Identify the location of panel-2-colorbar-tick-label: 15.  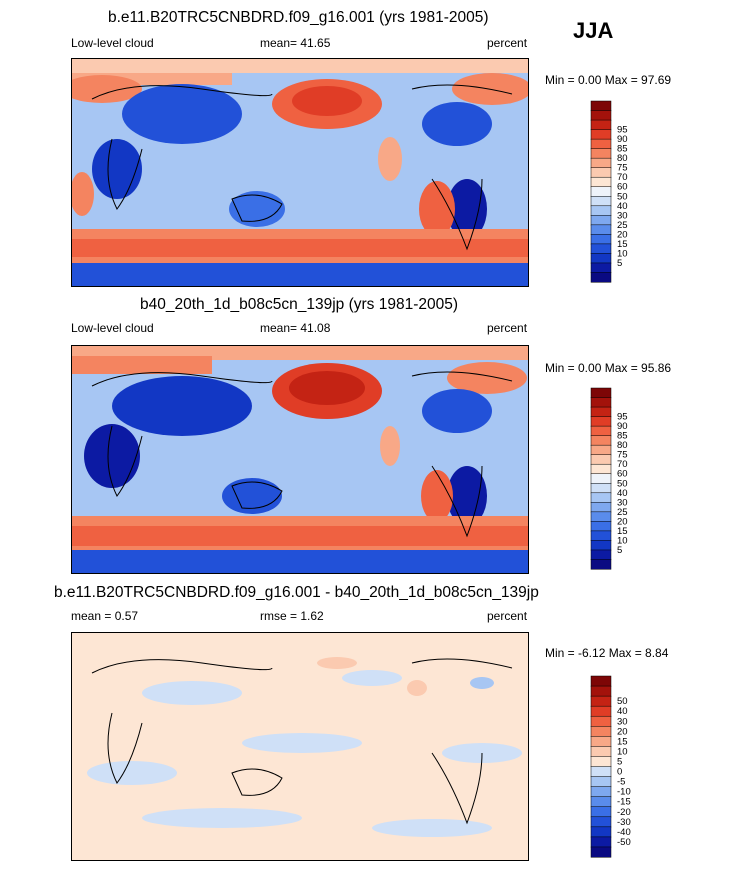
(622, 531).